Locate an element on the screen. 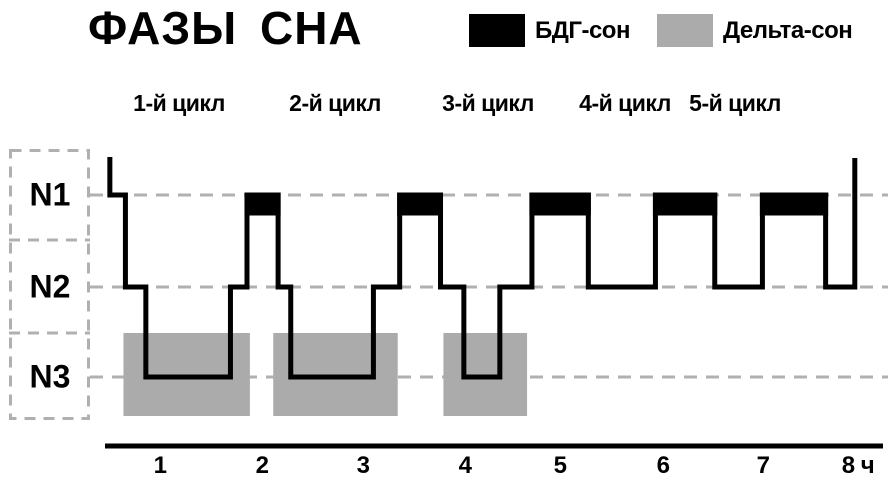 This screenshot has height=485, width=896. cycle-label-5: 5-й цикл is located at coordinates (735, 103).